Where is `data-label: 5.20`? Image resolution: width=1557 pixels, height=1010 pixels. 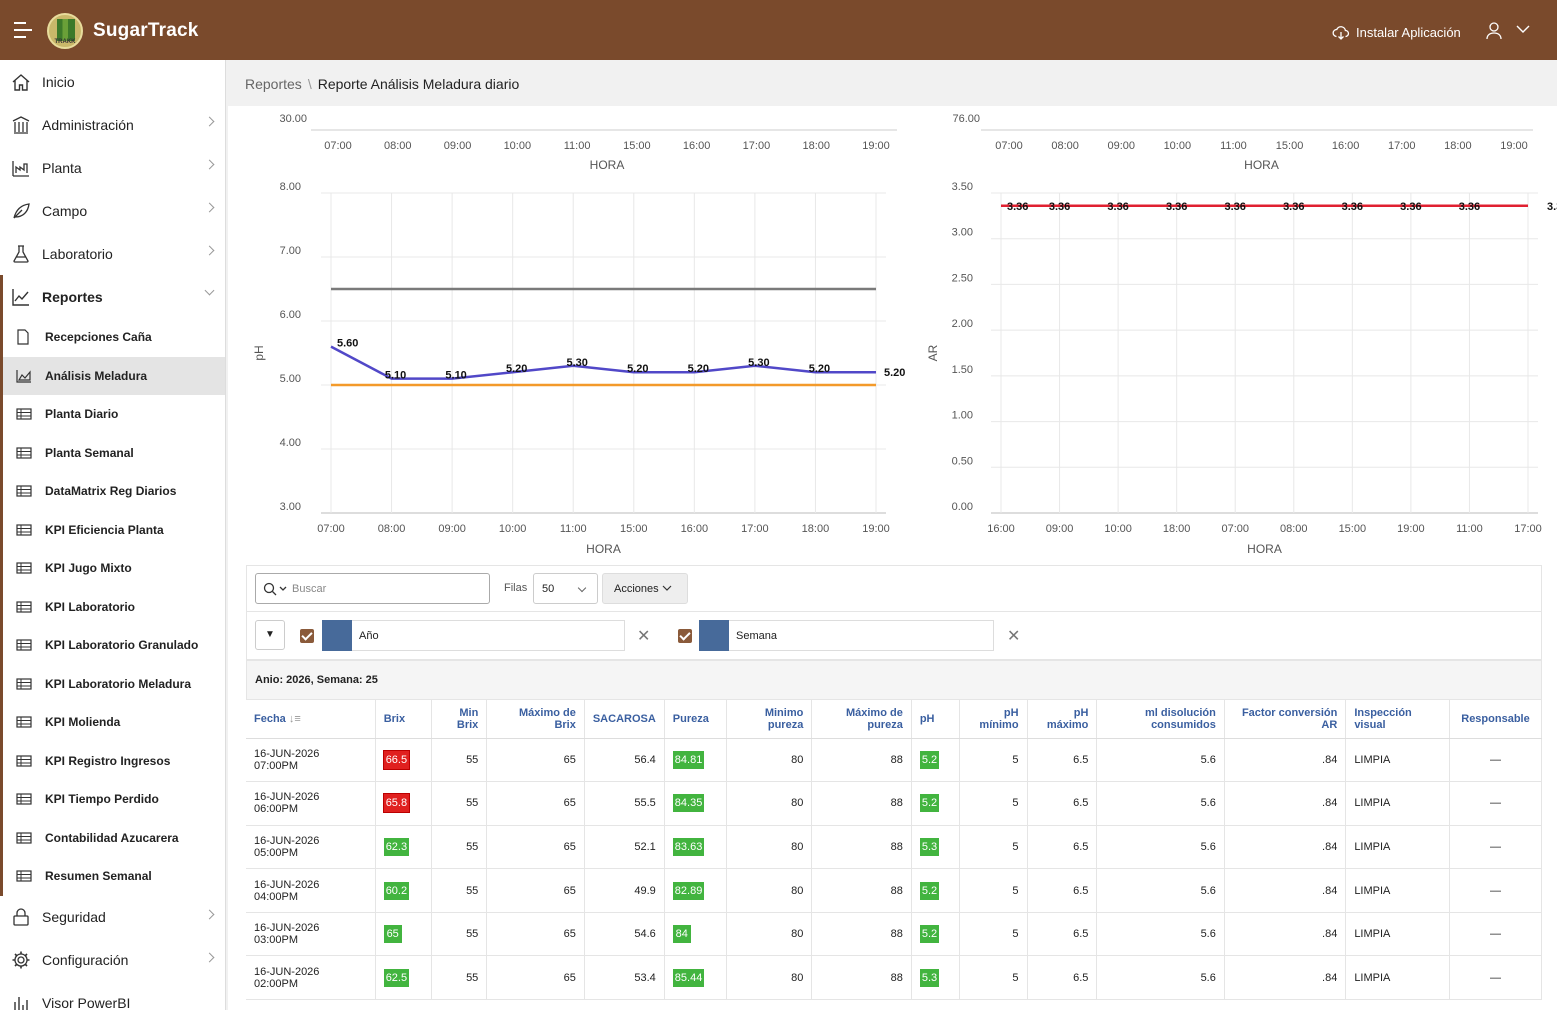
data-label: 5.20 is located at coordinates (819, 369).